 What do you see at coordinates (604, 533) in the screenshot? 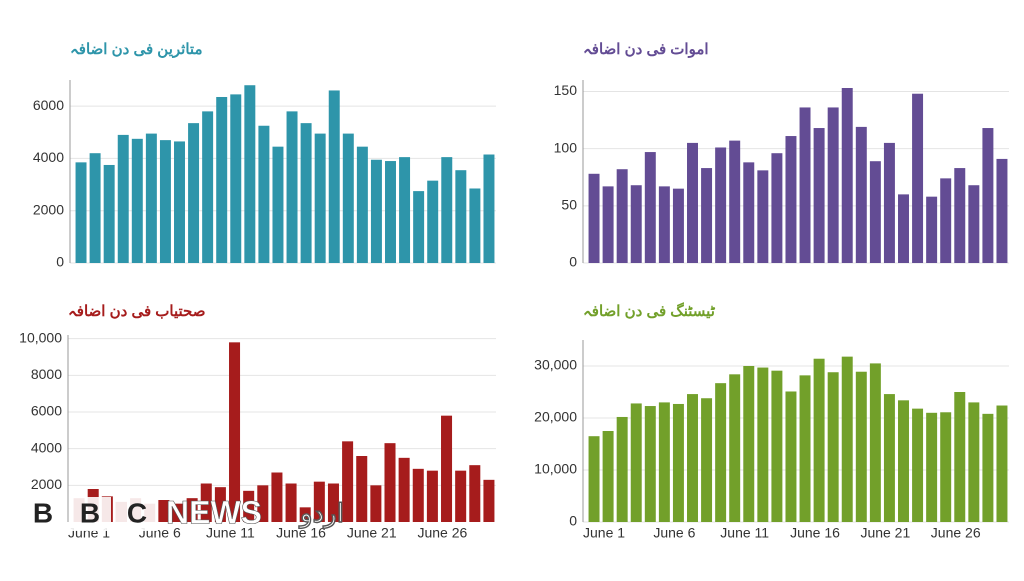
I see `x-tick-label: June 1` at bounding box center [604, 533].